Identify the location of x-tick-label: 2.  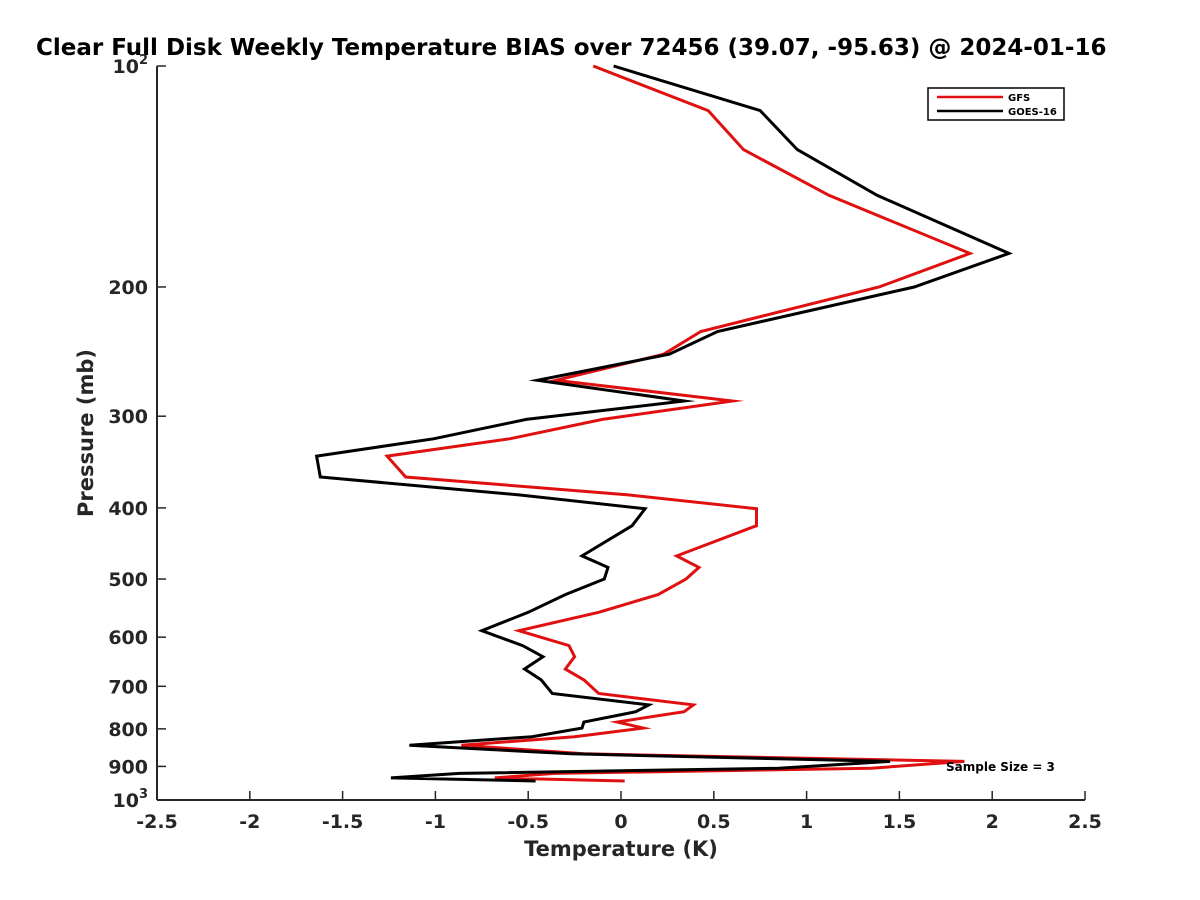
(992, 822).